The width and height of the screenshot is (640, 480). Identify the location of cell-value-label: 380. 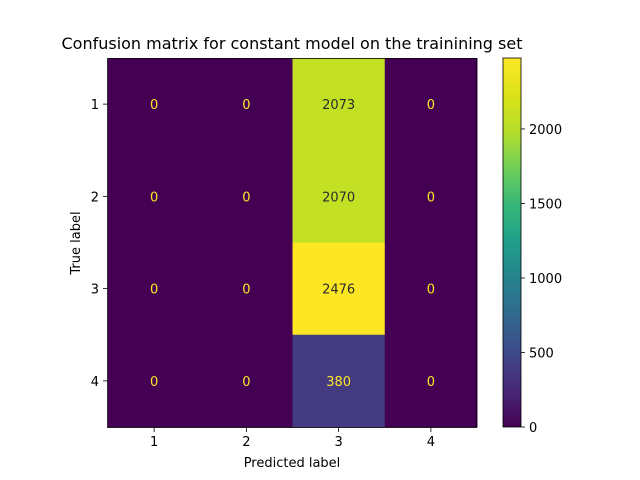
(338, 382).